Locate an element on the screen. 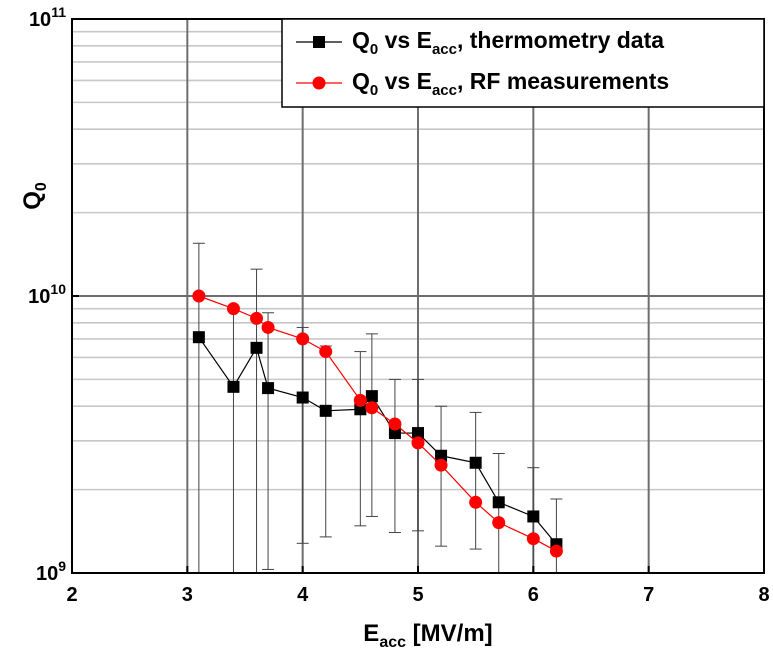 The width and height of the screenshot is (773, 650). legend-entry-rf: Q0 vs Eacc, RF measurements is located at coordinates (482, 83).